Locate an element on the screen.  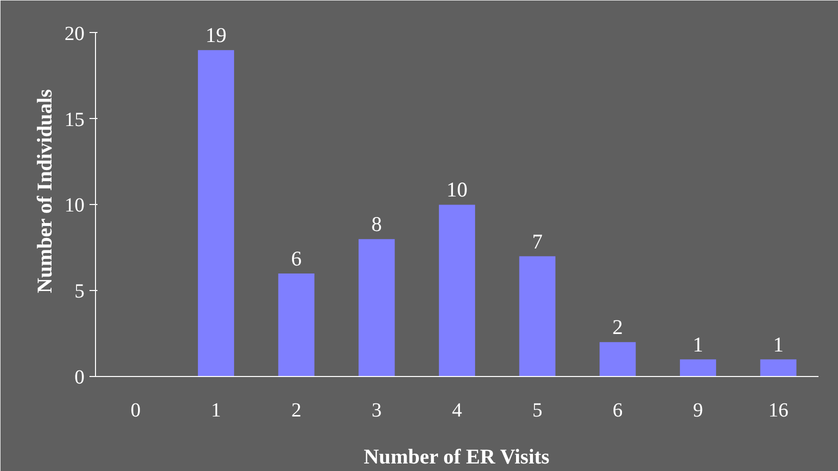
y-tick-label: 15 is located at coordinates (74, 119).